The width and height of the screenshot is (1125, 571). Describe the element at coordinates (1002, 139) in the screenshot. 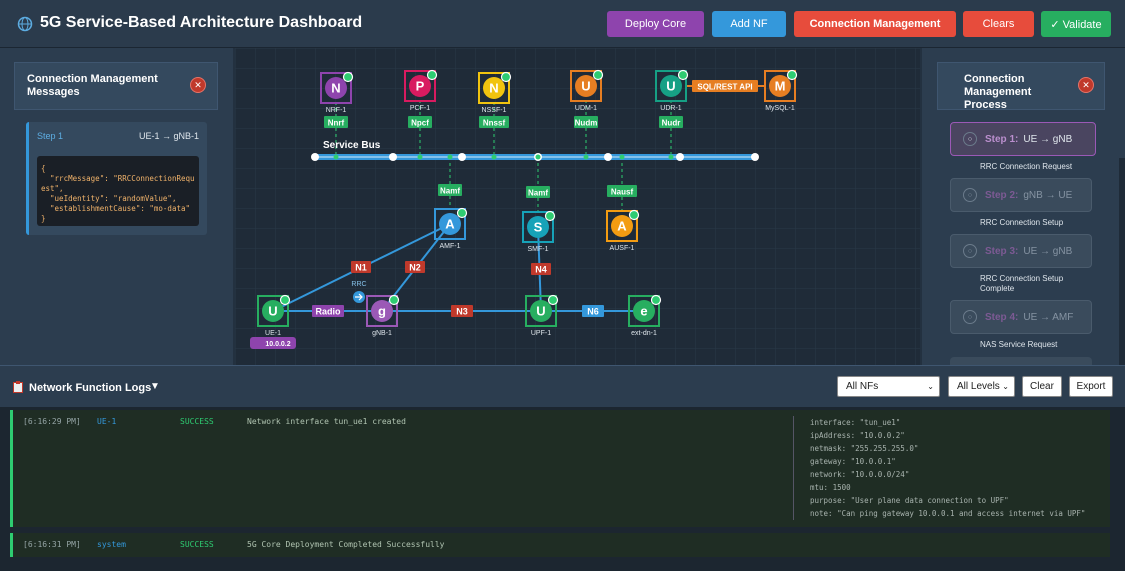

I see `step-number: Step 1:` at that location.